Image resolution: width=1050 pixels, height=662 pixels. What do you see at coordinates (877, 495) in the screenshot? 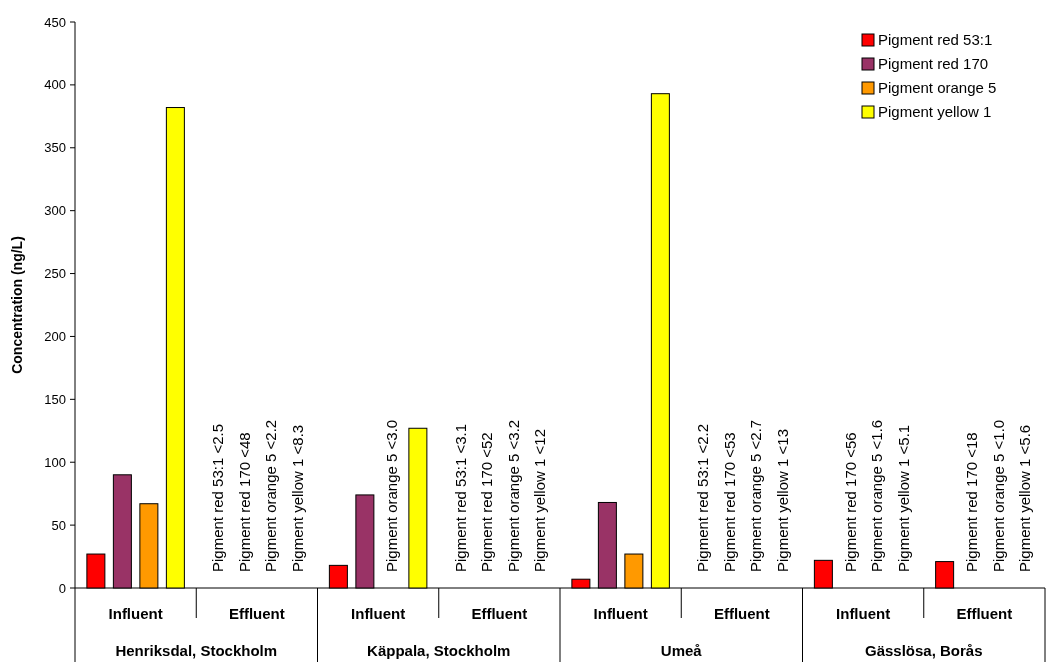
I see `annotation: Pigment orange 5 <1.6` at bounding box center [877, 495].